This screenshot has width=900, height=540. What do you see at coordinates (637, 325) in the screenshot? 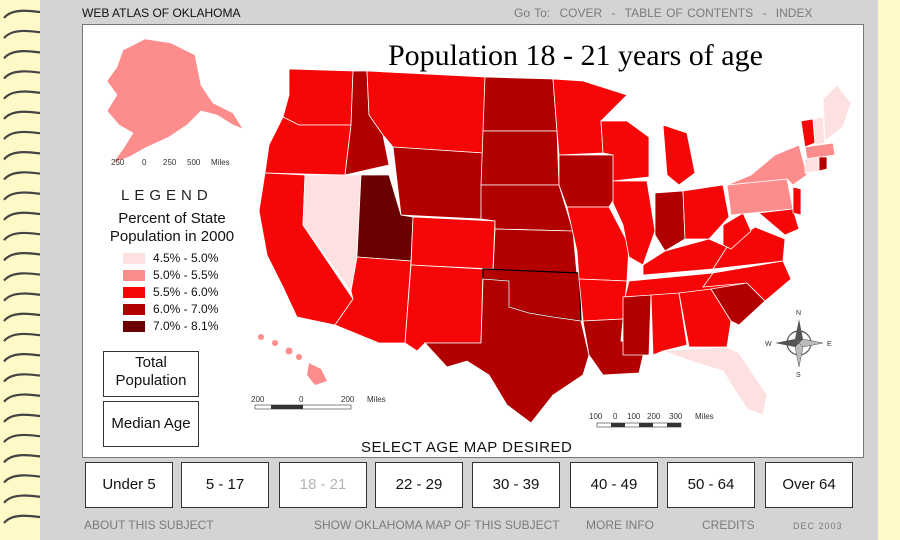
I see `state-mississippi` at bounding box center [637, 325].